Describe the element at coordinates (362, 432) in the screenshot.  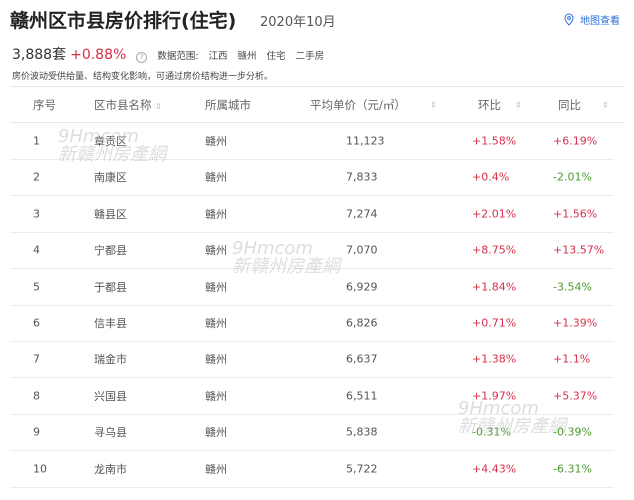
I see `avg-price: 5,838` at that location.